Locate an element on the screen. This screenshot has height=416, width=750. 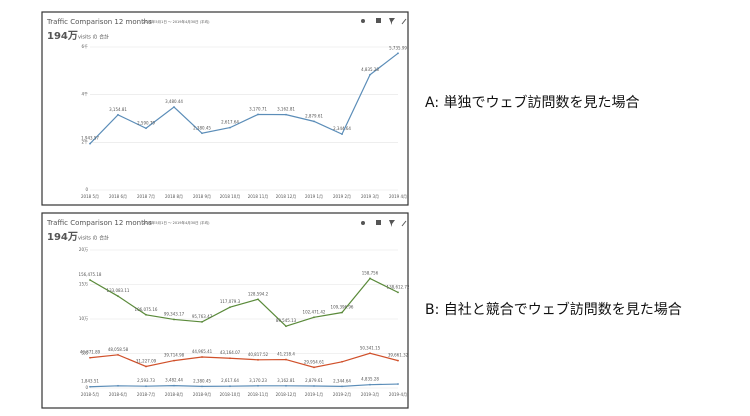
x-tick-label: 2018 7月 is located at coordinates (146, 196).